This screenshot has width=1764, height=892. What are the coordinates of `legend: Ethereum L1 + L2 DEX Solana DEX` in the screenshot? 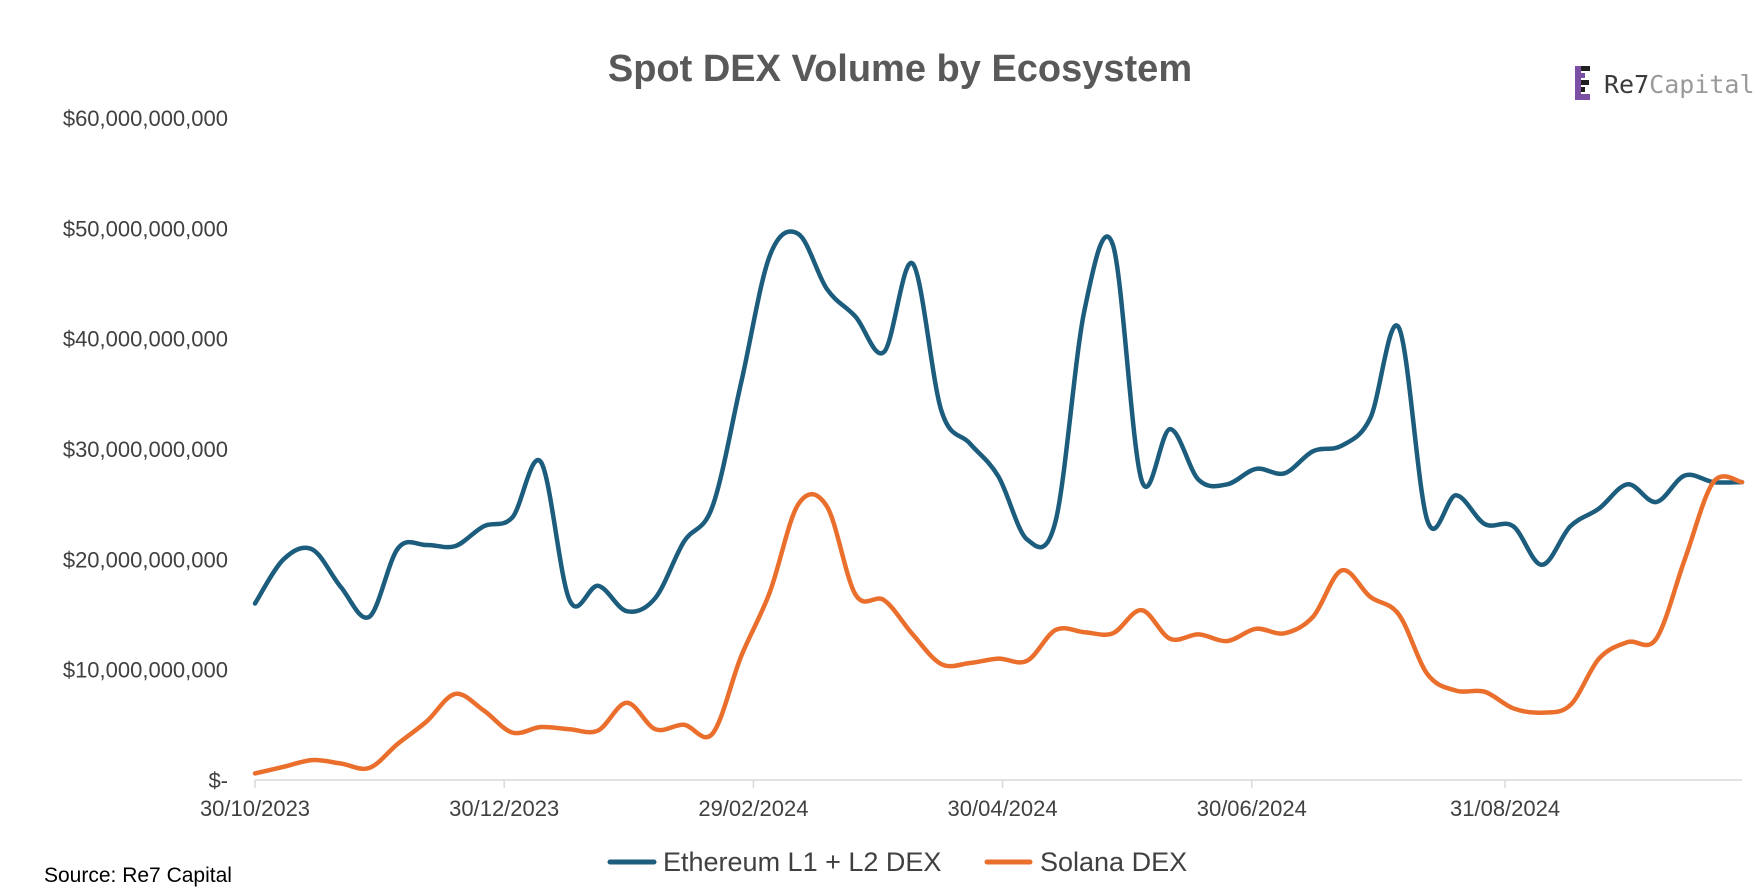 It's located at (897, 862).